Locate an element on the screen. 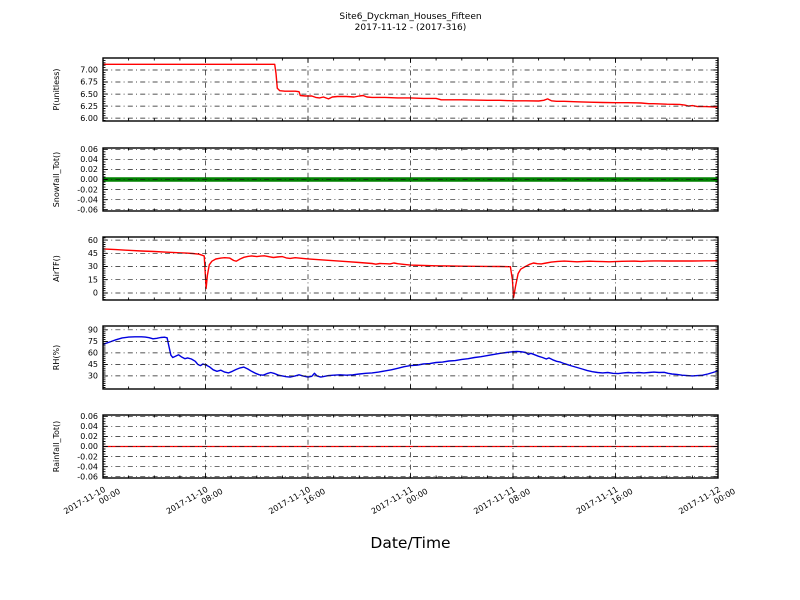  snowfall-tot-y-tick-label: 0.02 is located at coordinates (89, 169).